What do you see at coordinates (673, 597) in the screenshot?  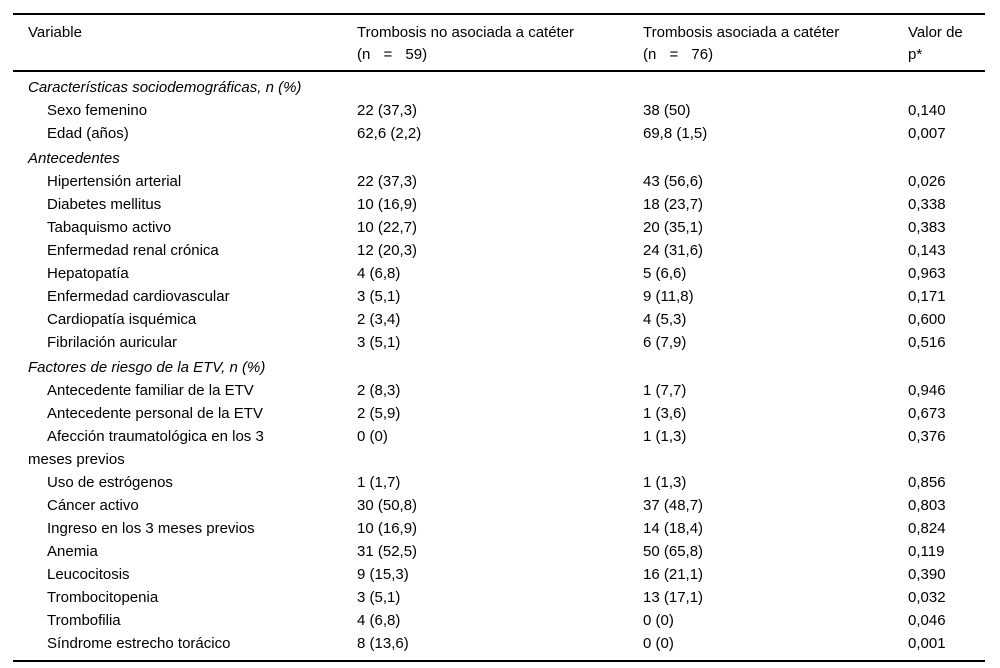 I see `cateter-cell: 13 (17,1)` at bounding box center [673, 597].